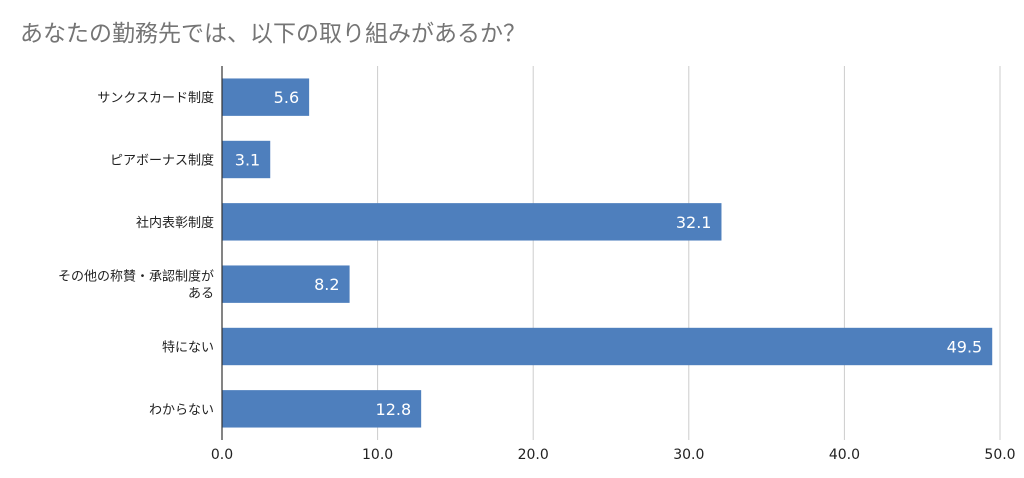 Image resolution: width=1024 pixels, height=478 pixels. Describe the element at coordinates (162, 161) in the screenshot. I see `category-label: ピアボーナス制度` at that location.